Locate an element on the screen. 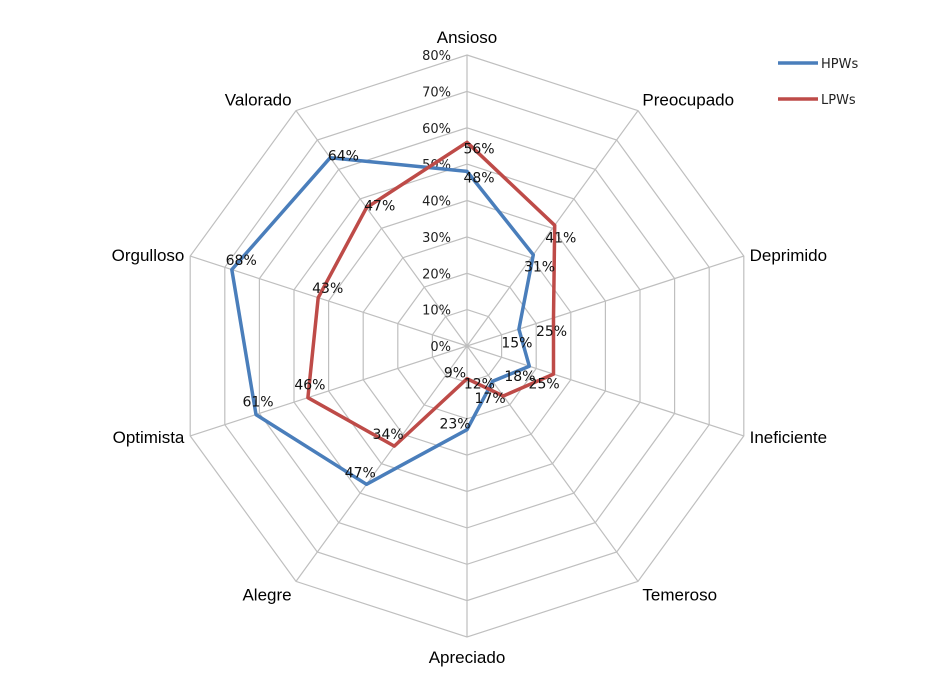 This screenshot has height=675, width=939. axis-label-temeroso: Temeroso is located at coordinates (679, 595).